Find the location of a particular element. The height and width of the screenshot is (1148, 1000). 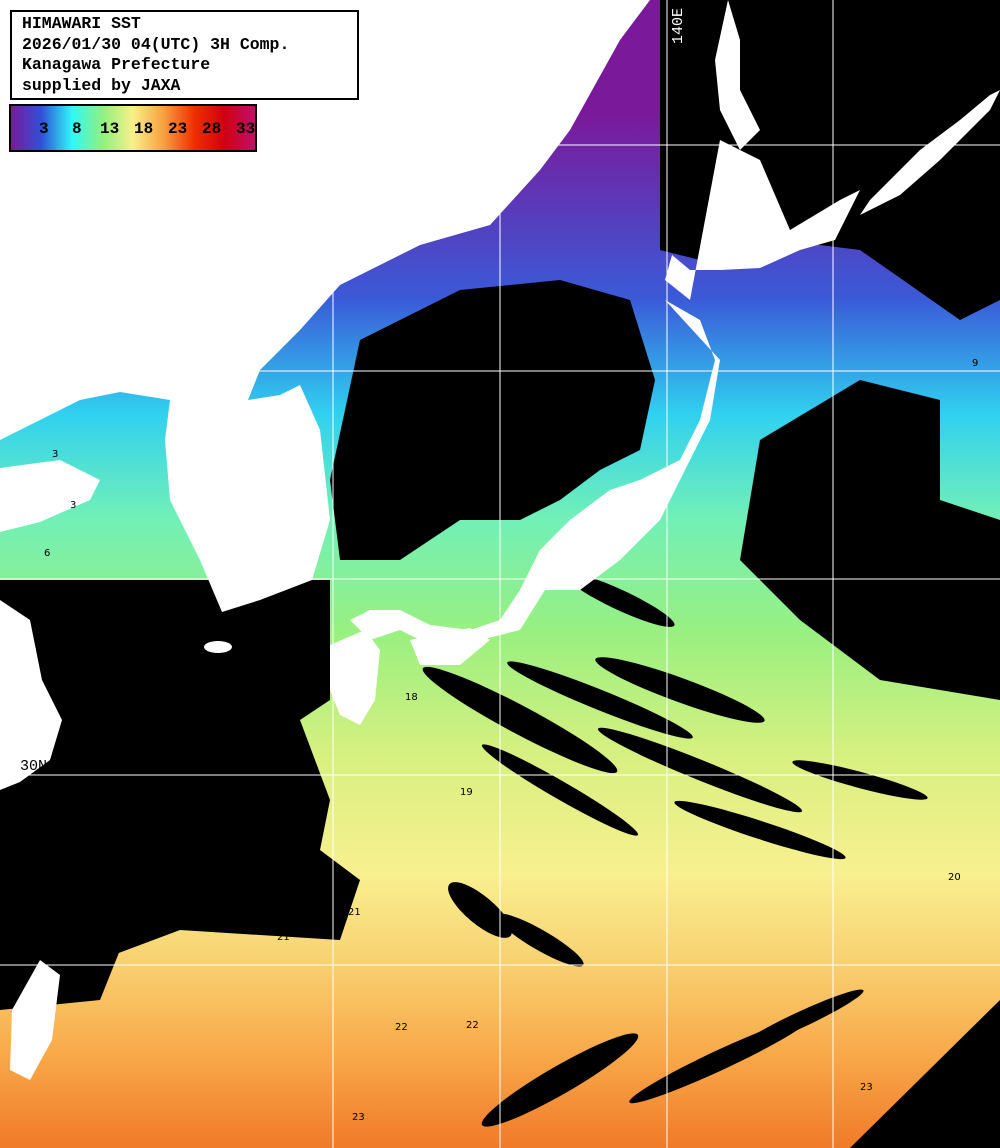

lat-label-30n: 30N is located at coordinates (34, 766).